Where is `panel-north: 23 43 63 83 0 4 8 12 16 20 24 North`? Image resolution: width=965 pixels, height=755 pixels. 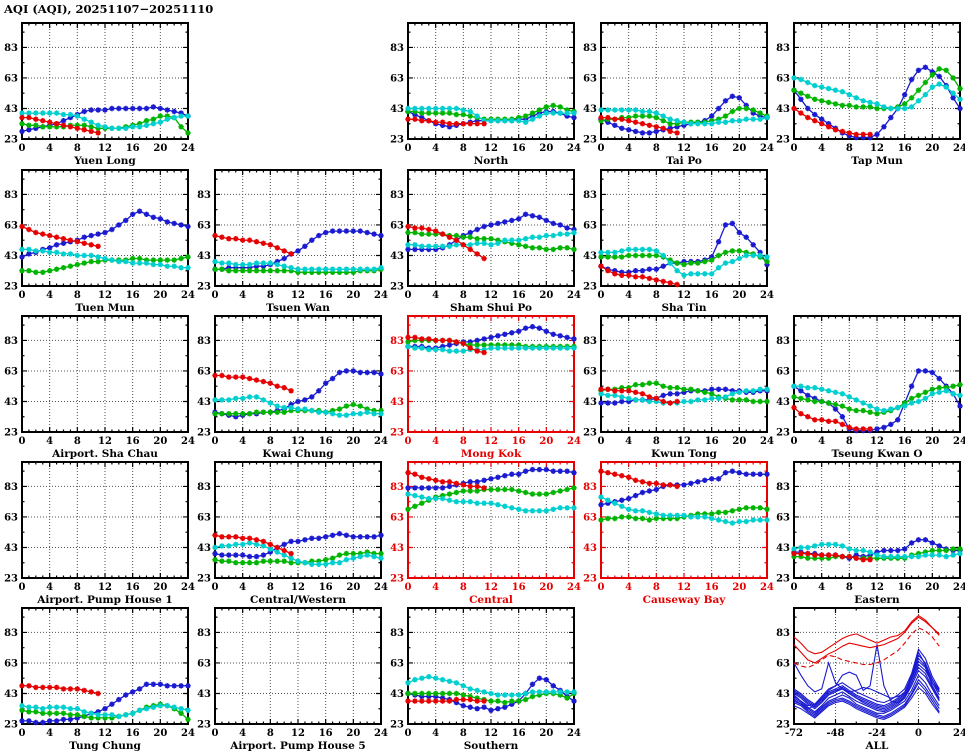 panel-north: 23 43 63 83 0 4 8 12 16 20 24 North is located at coordinates (485, 94).